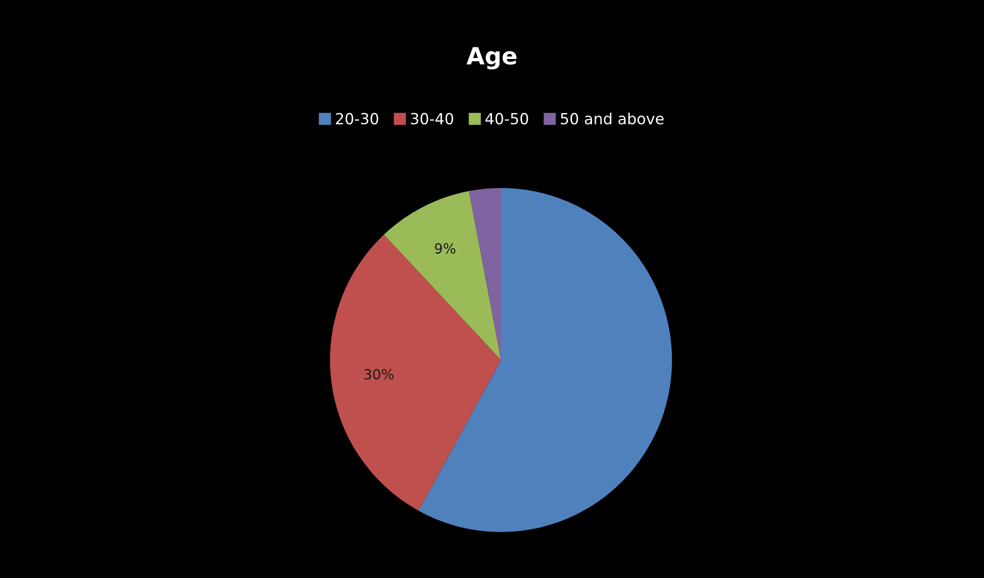  Describe the element at coordinates (491, 58) in the screenshot. I see `chart-title: Age` at that location.